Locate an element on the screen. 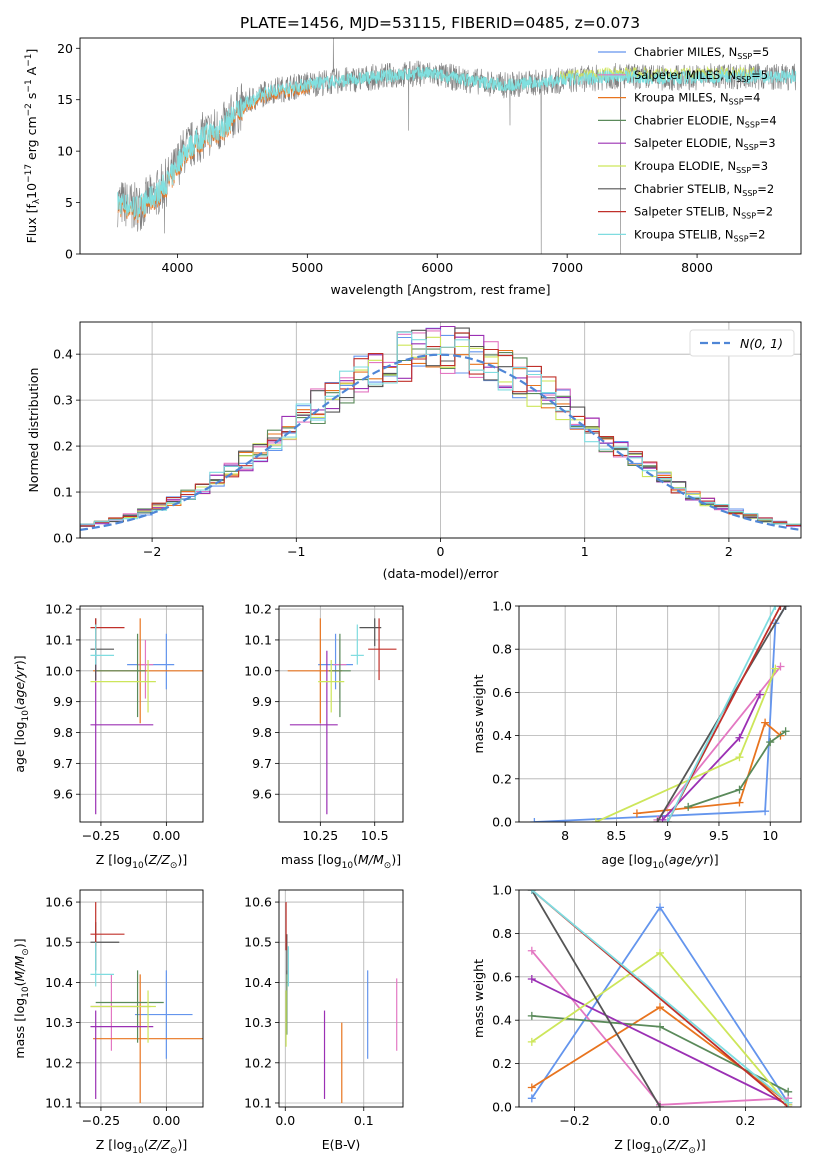 The width and height of the screenshot is (819, 1170). y-tick-label: 10 is located at coordinates (65, 151).